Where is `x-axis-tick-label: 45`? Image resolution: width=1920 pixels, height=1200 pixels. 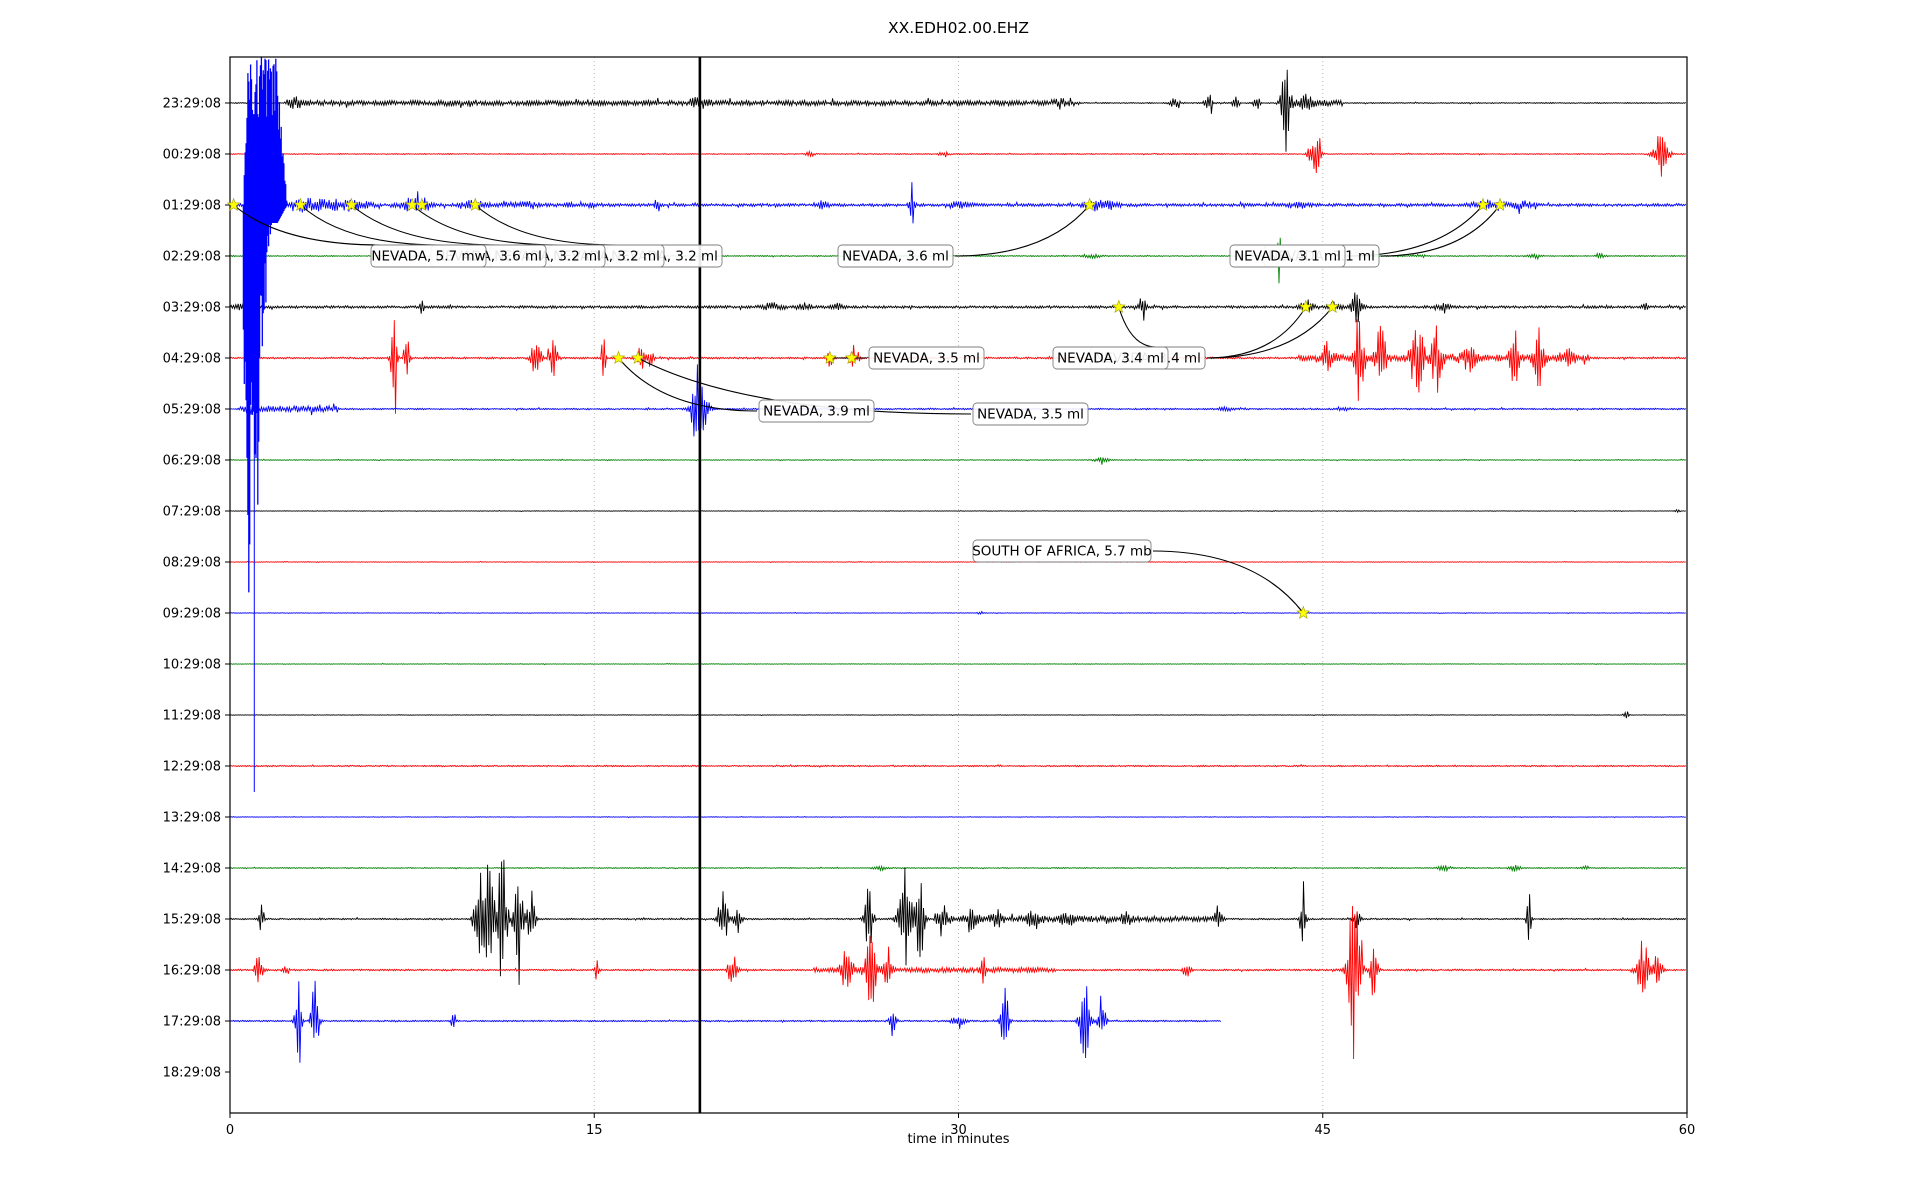
x-axis-tick-label: 45 is located at coordinates (1322, 1130).